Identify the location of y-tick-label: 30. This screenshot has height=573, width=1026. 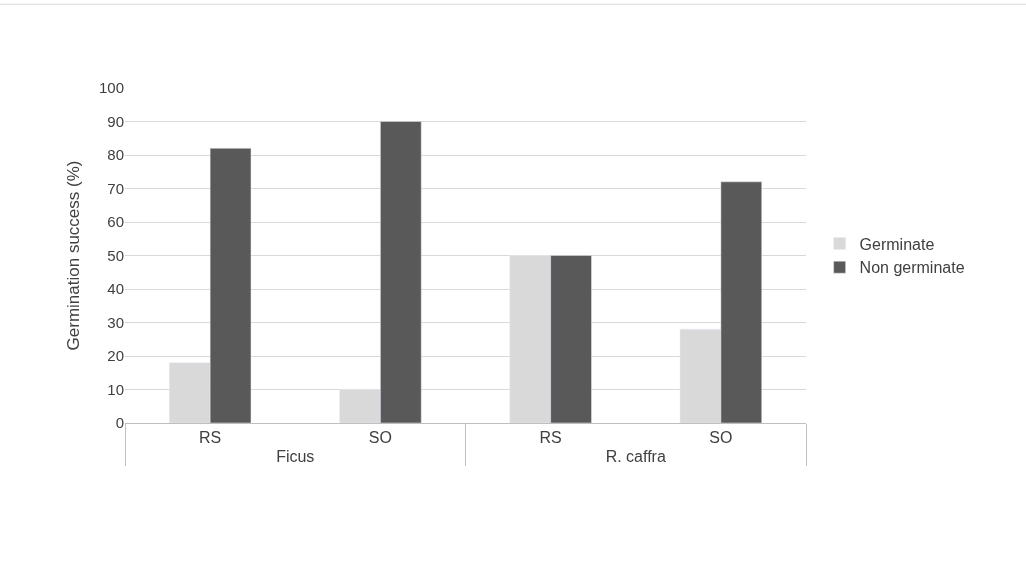
(115, 322).